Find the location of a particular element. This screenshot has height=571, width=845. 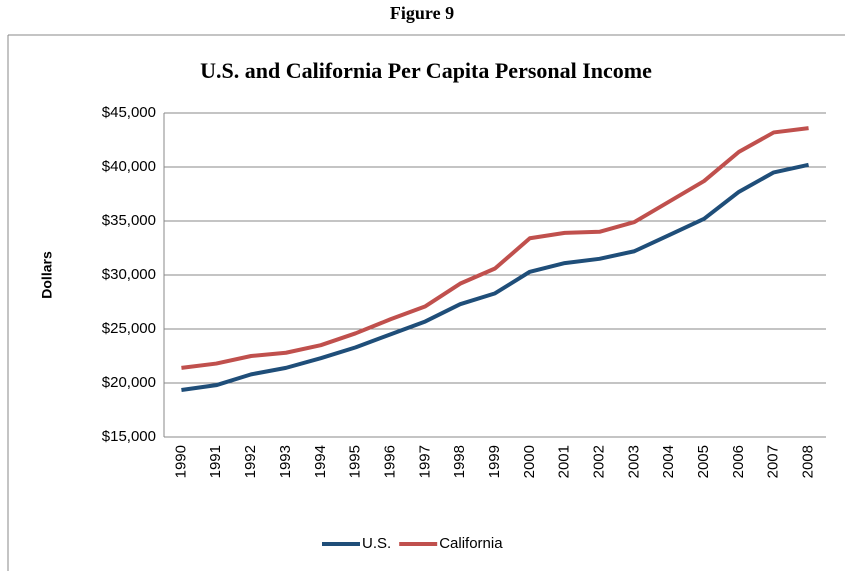

y-tick-label: $25,000 is located at coordinates (129, 328).